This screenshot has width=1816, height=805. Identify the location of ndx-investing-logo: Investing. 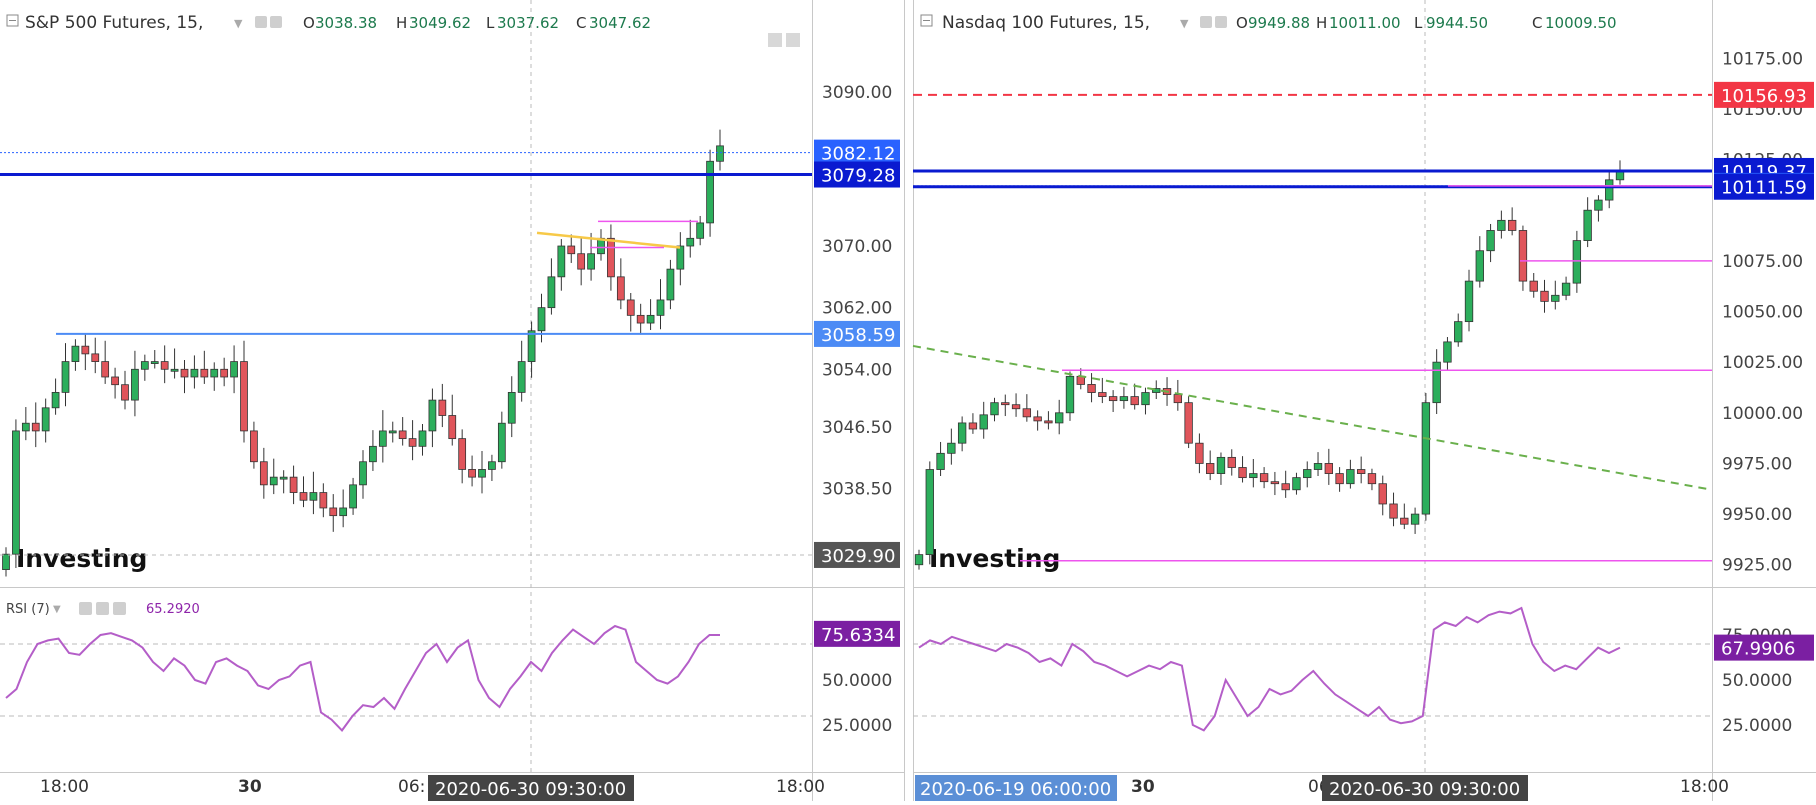
(994, 558).